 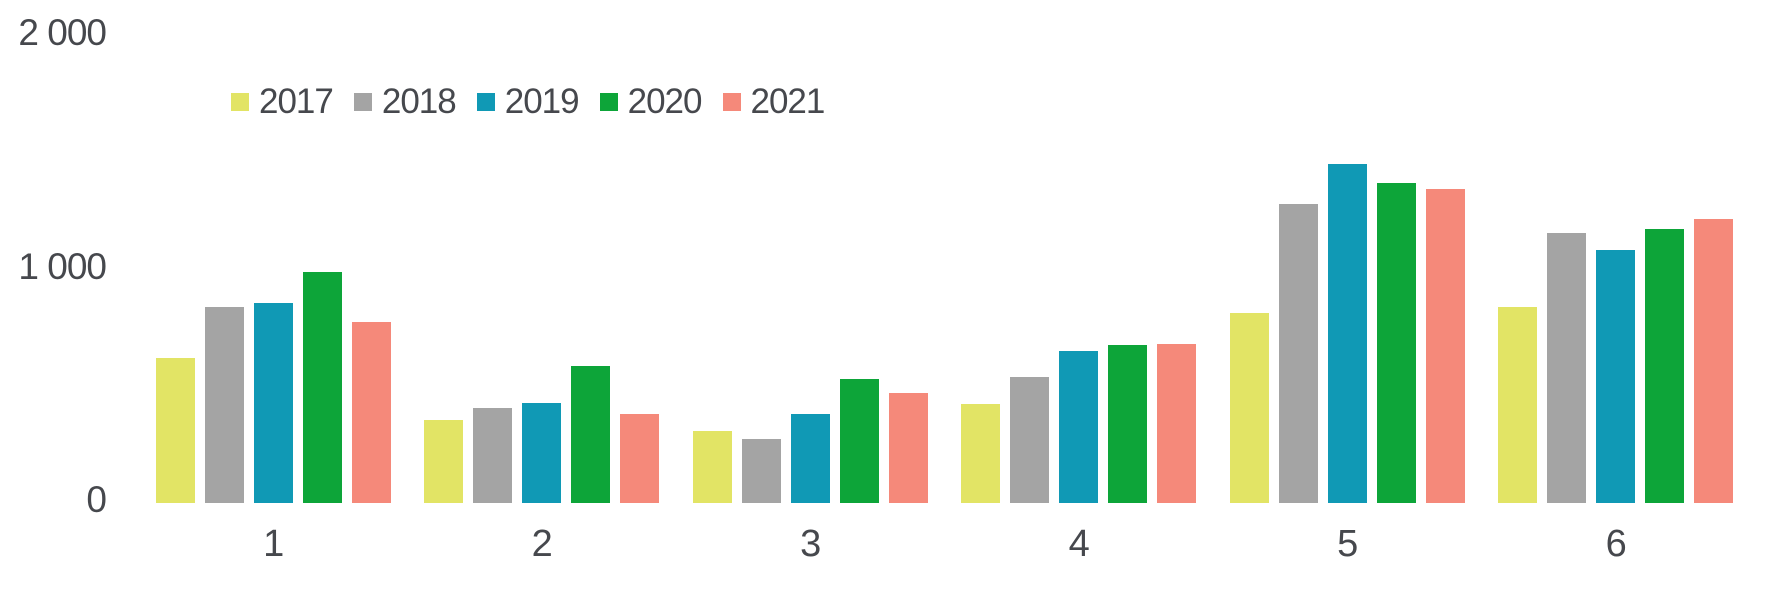 I want to click on bar-2020-cat3, so click(x=859, y=441).